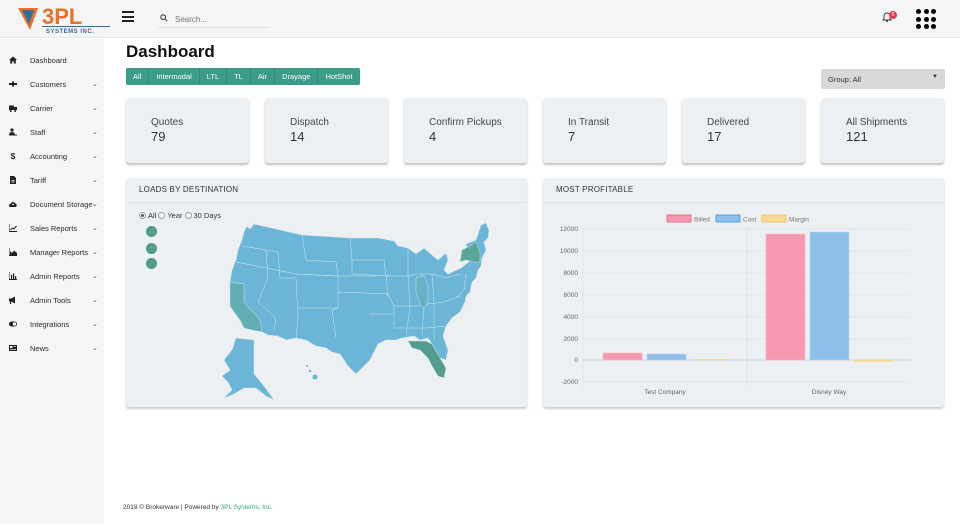  What do you see at coordinates (13, 348) in the screenshot?
I see `newspaper-icon` at bounding box center [13, 348].